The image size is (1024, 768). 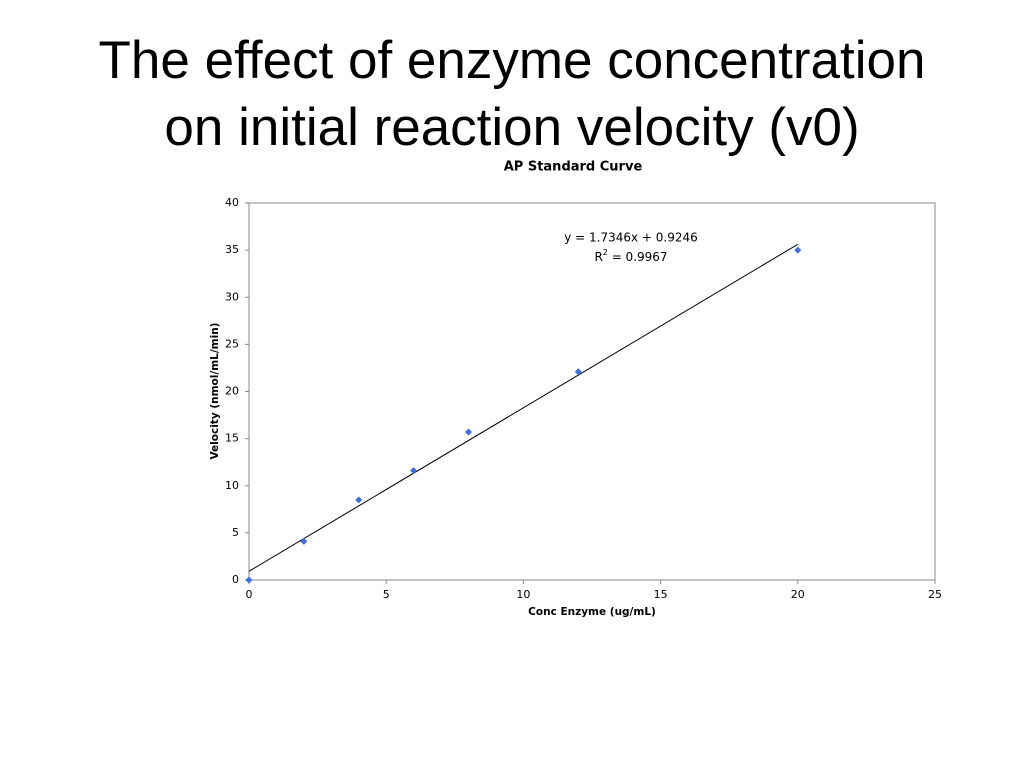 I want to click on x-axis-label: Conc Enzyme (ug/mL), so click(x=592, y=612).